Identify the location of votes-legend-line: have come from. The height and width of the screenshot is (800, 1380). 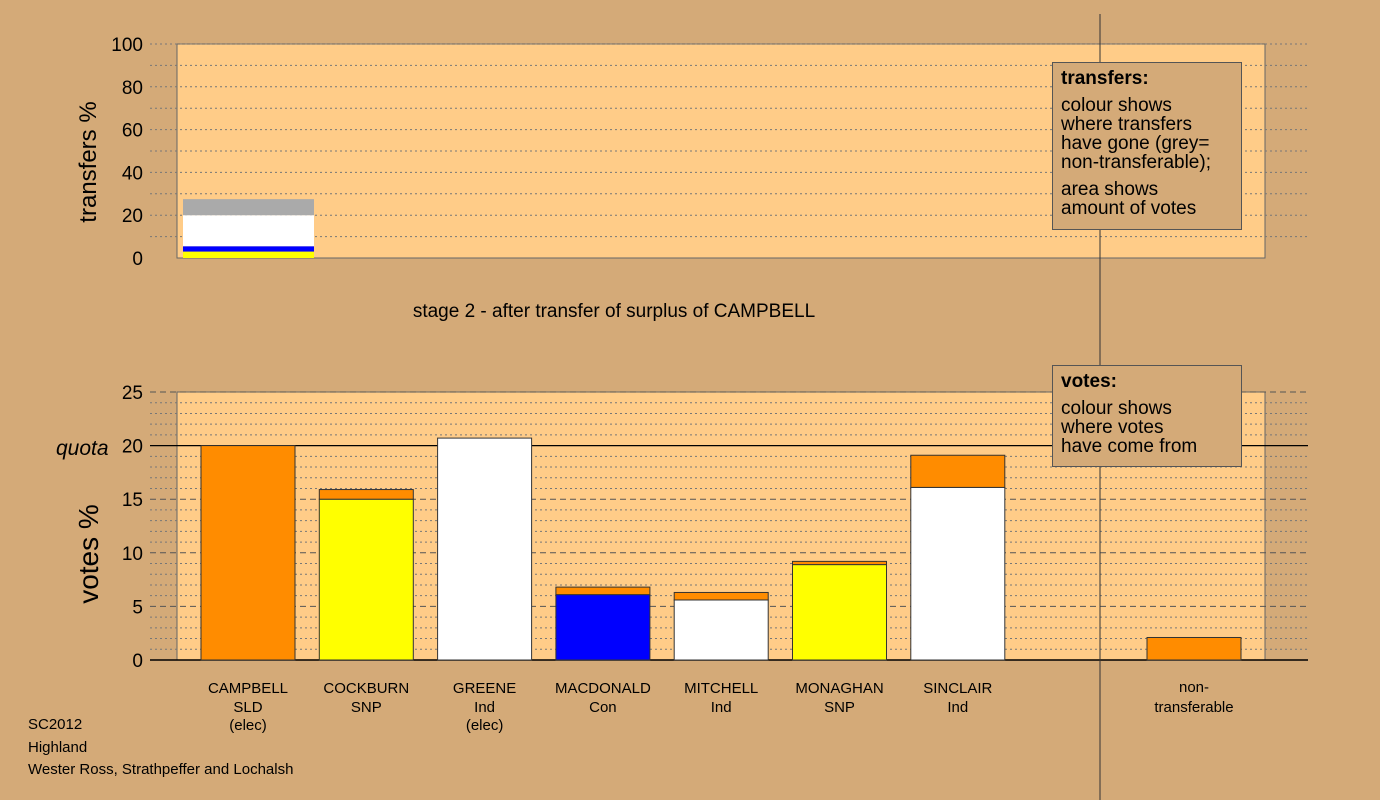
(1129, 446).